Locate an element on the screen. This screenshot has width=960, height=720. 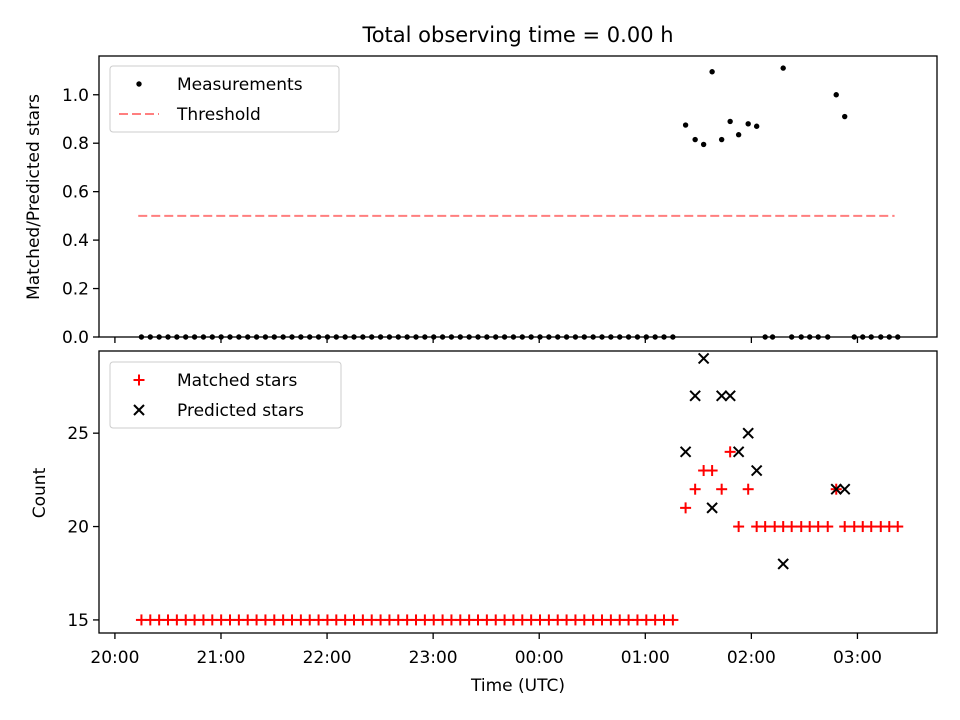
legend-marker-matched is located at coordinates (139, 380).